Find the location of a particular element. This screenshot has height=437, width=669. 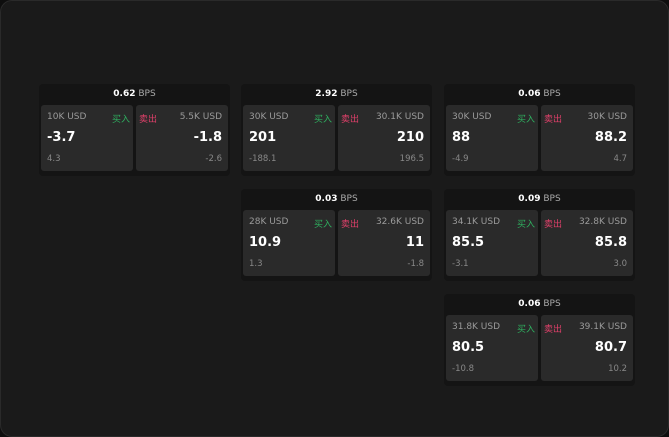

sell-price: 80.7 is located at coordinates (610, 347).